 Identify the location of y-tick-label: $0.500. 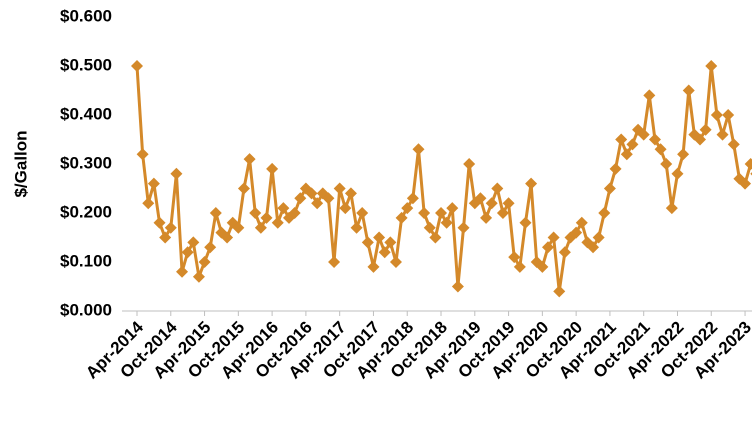
(86, 64).